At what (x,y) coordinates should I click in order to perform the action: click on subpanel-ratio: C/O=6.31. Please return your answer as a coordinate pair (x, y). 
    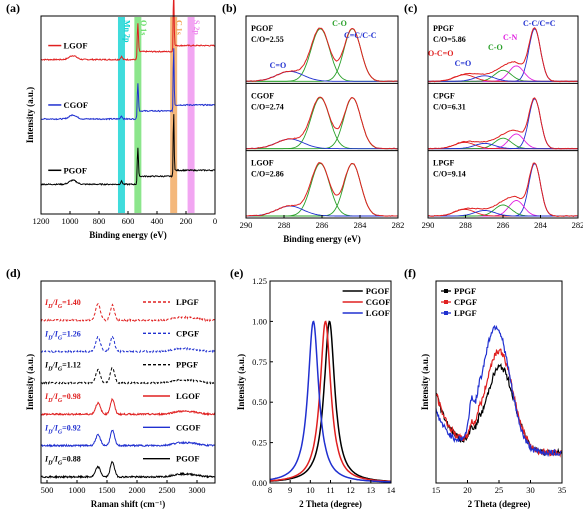
    Looking at the image, I should click on (449, 106).